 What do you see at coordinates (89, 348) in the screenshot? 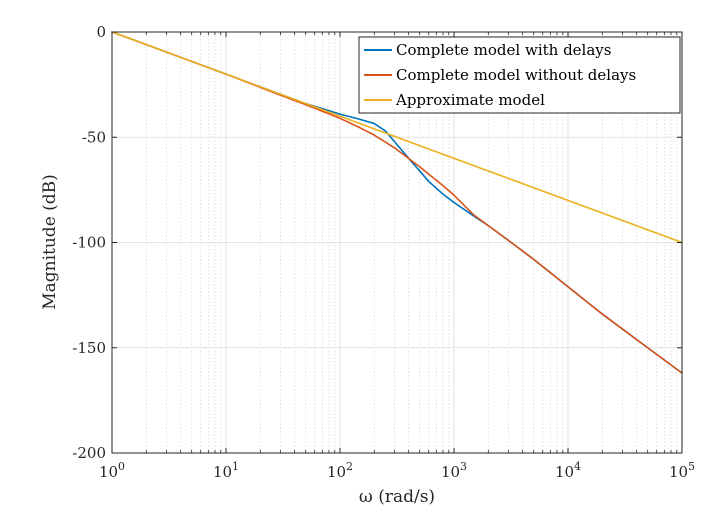
I see `y-tick-label: -150` at bounding box center [89, 348].